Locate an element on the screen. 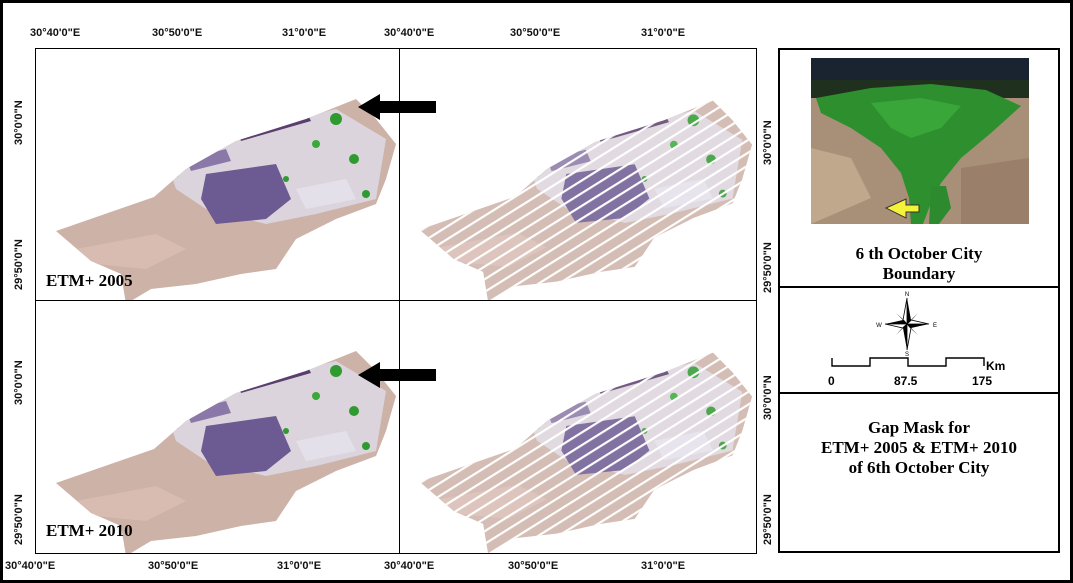 The width and height of the screenshot is (1073, 583). coord-left-4: 29°50'0"N is located at coordinates (19, 519).